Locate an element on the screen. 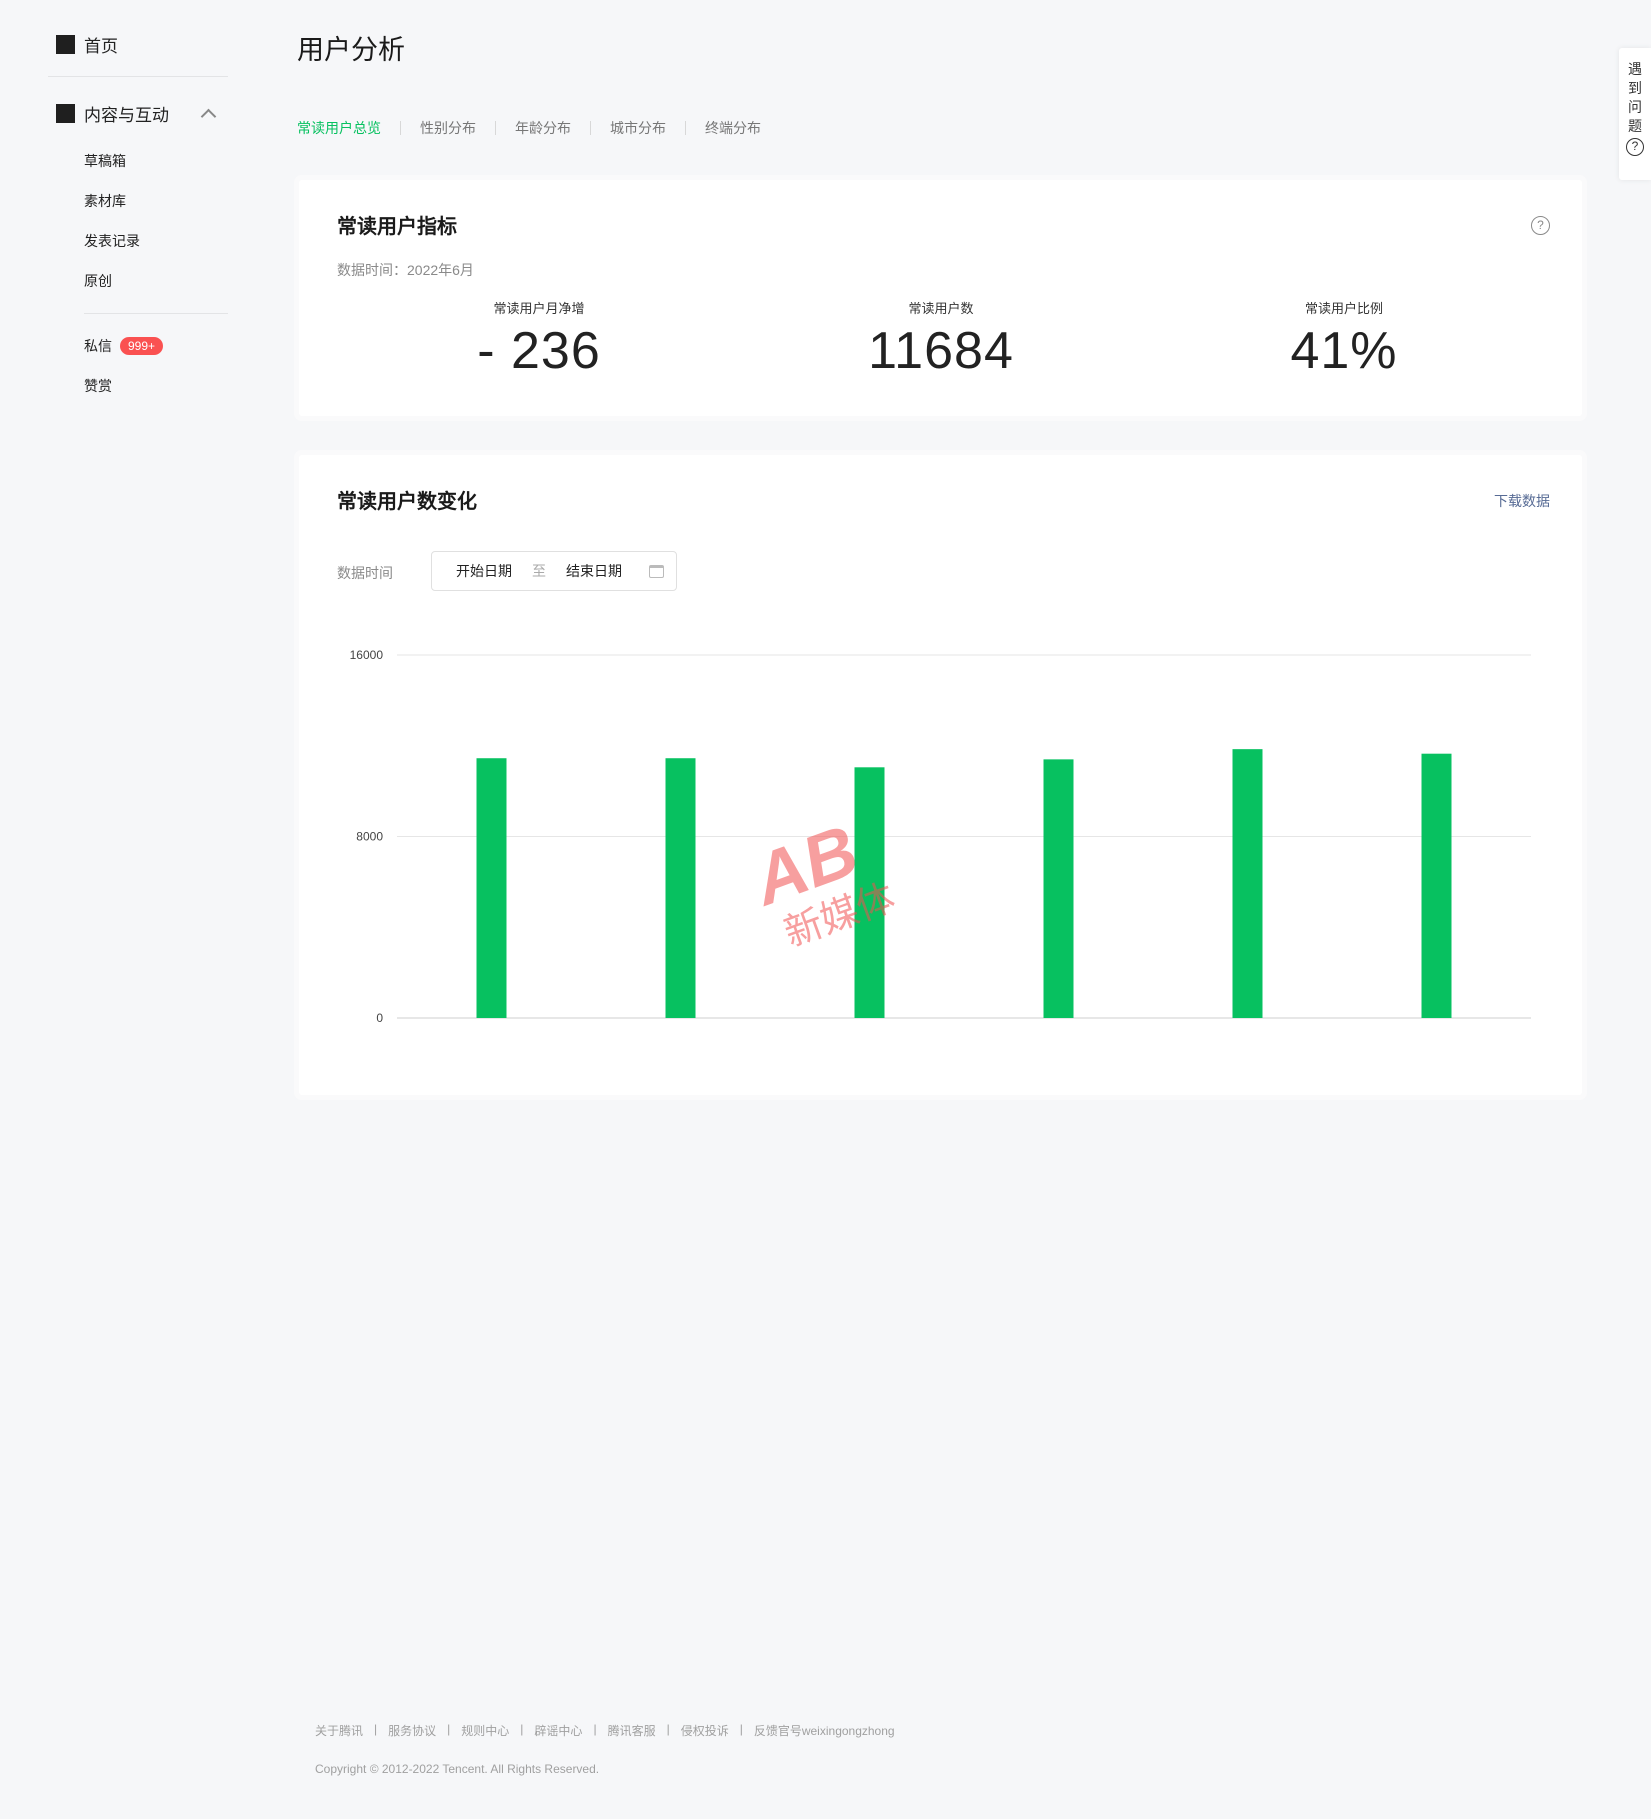 This screenshot has height=1819, width=1651. sidebar: 首页 内容与互动 草稿箱 素材库 发表记录 原创 私信 999+ 赞赏 is located at coordinates (138, 217).